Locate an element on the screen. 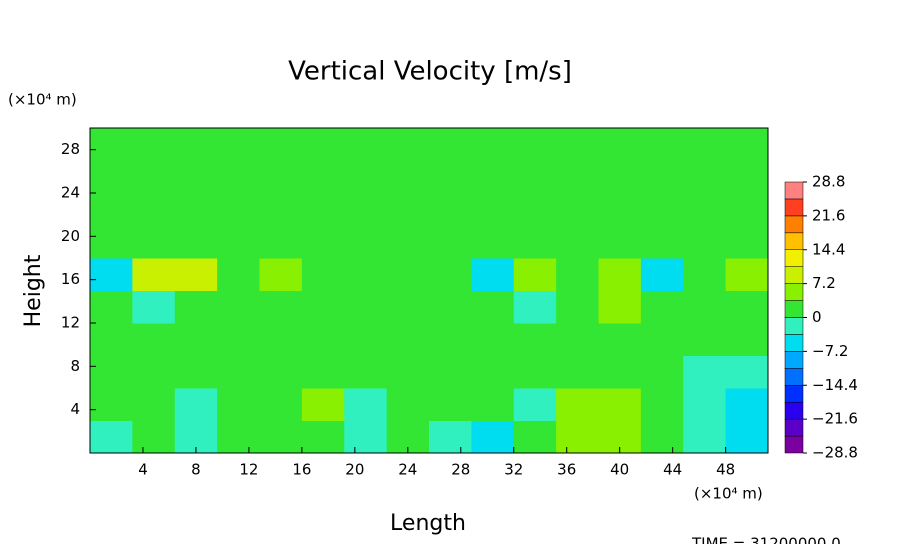 The width and height of the screenshot is (904, 544). colorbar-tick-label: 21.6 is located at coordinates (828, 215).